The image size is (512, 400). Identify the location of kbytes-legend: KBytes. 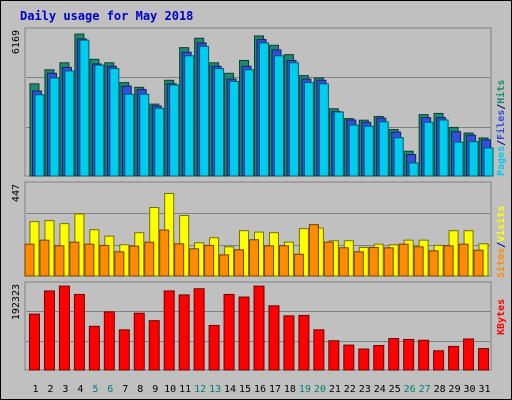
(501, 317).